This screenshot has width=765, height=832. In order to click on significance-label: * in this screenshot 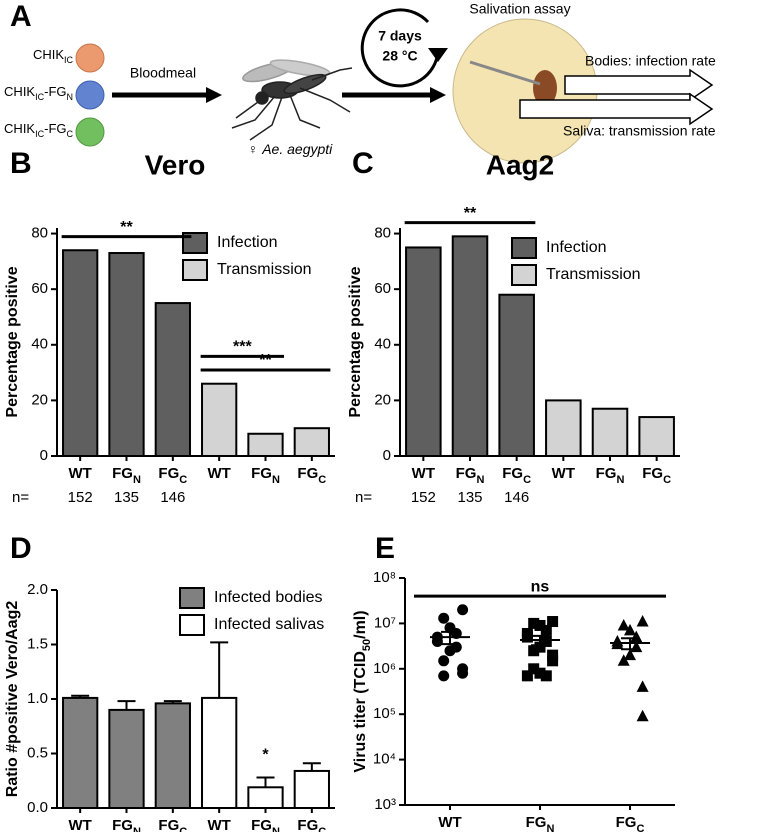, I will do `click(265, 755)`.